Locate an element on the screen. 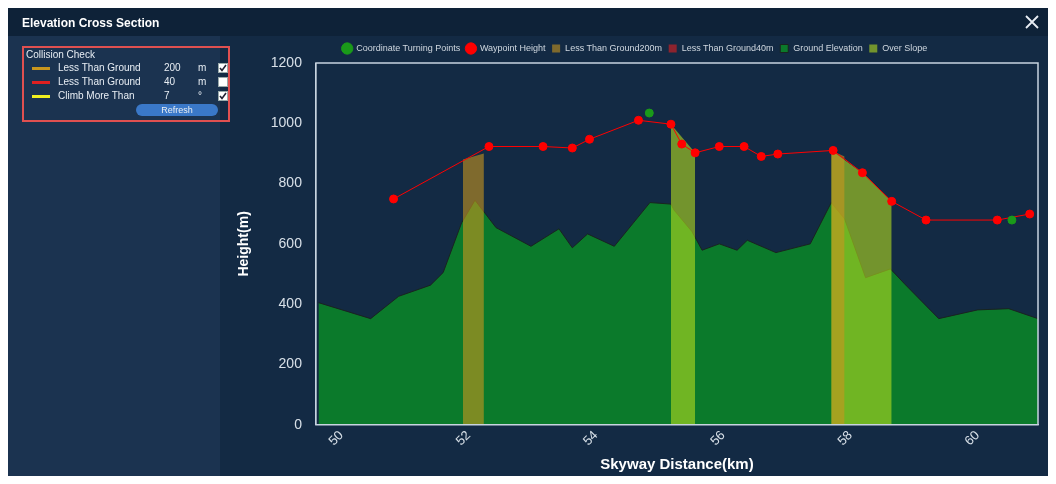 This screenshot has height=484, width=1056. x-tick-label: 58 is located at coordinates (844, 438).